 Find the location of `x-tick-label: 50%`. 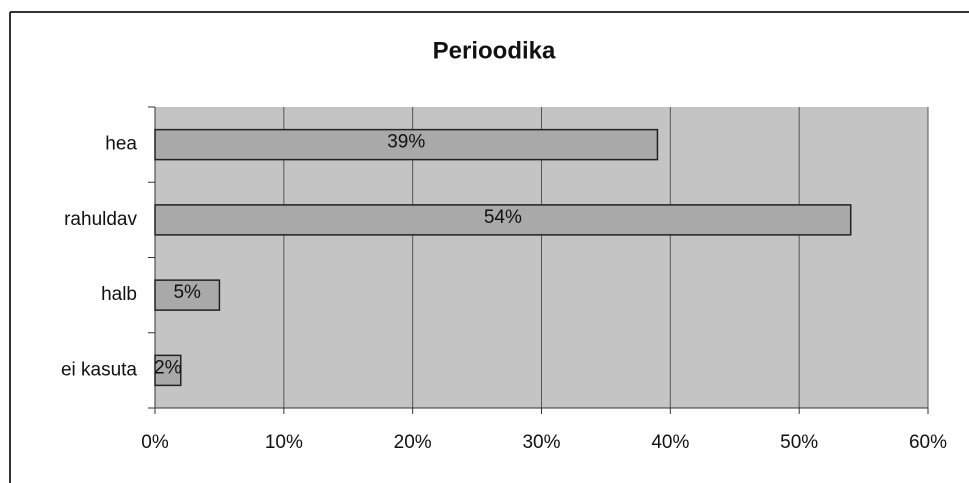

x-tick-label: 50% is located at coordinates (799, 442).